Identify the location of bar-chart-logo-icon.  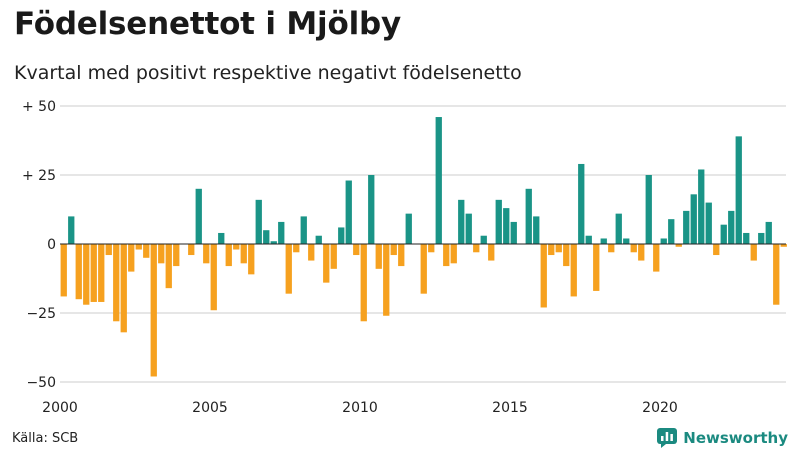
(667, 438).